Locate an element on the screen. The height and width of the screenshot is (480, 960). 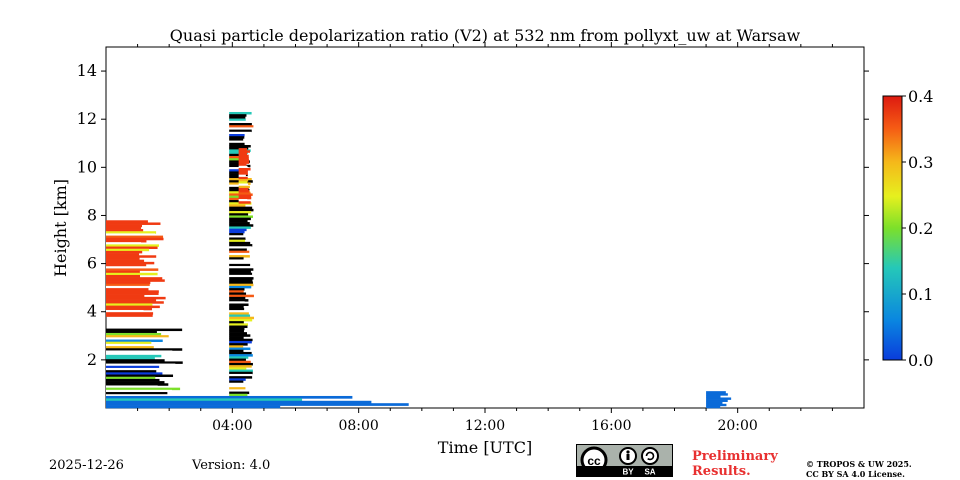
preliminary-notice: Preliminary Results. is located at coordinates (735, 464).